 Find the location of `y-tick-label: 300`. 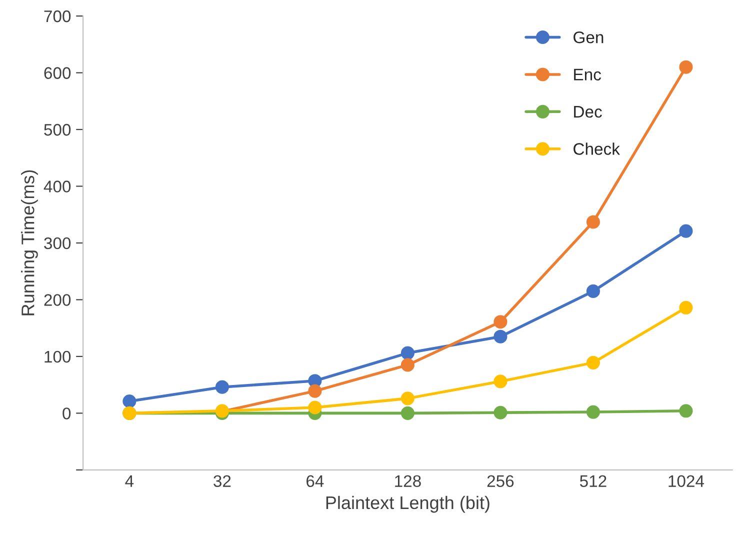

y-tick-label: 300 is located at coordinates (57, 243).